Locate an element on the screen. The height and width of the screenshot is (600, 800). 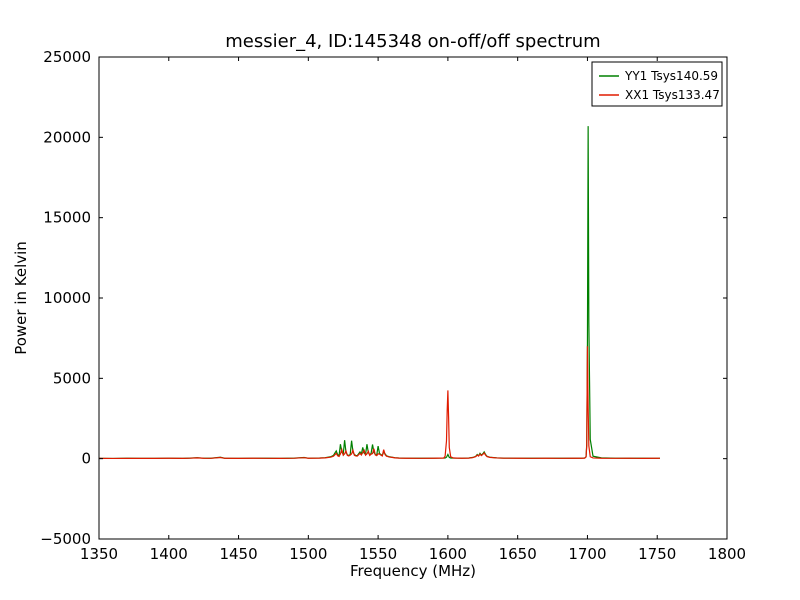
legend-box is located at coordinates (657, 84).